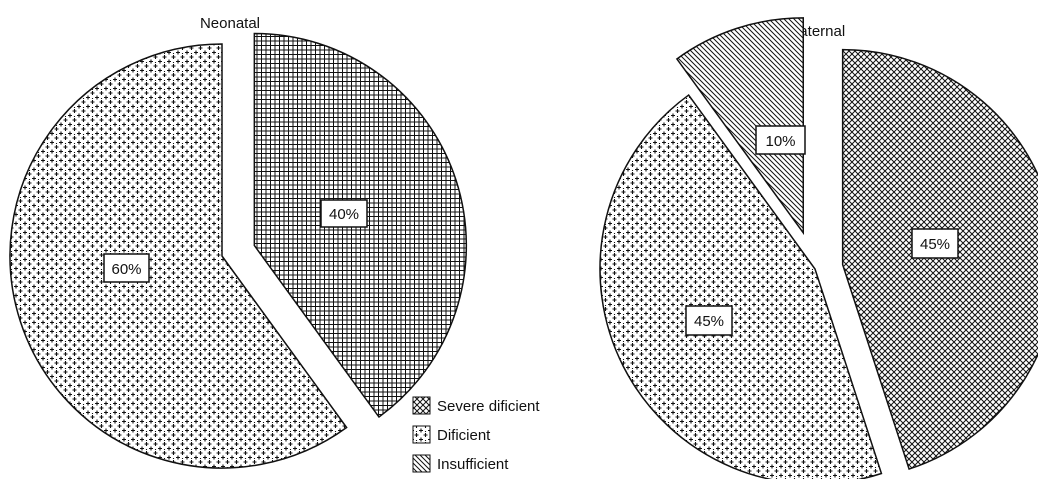  Describe the element at coordinates (421, 463) in the screenshot. I see `legend-swatch-diagonal` at that location.